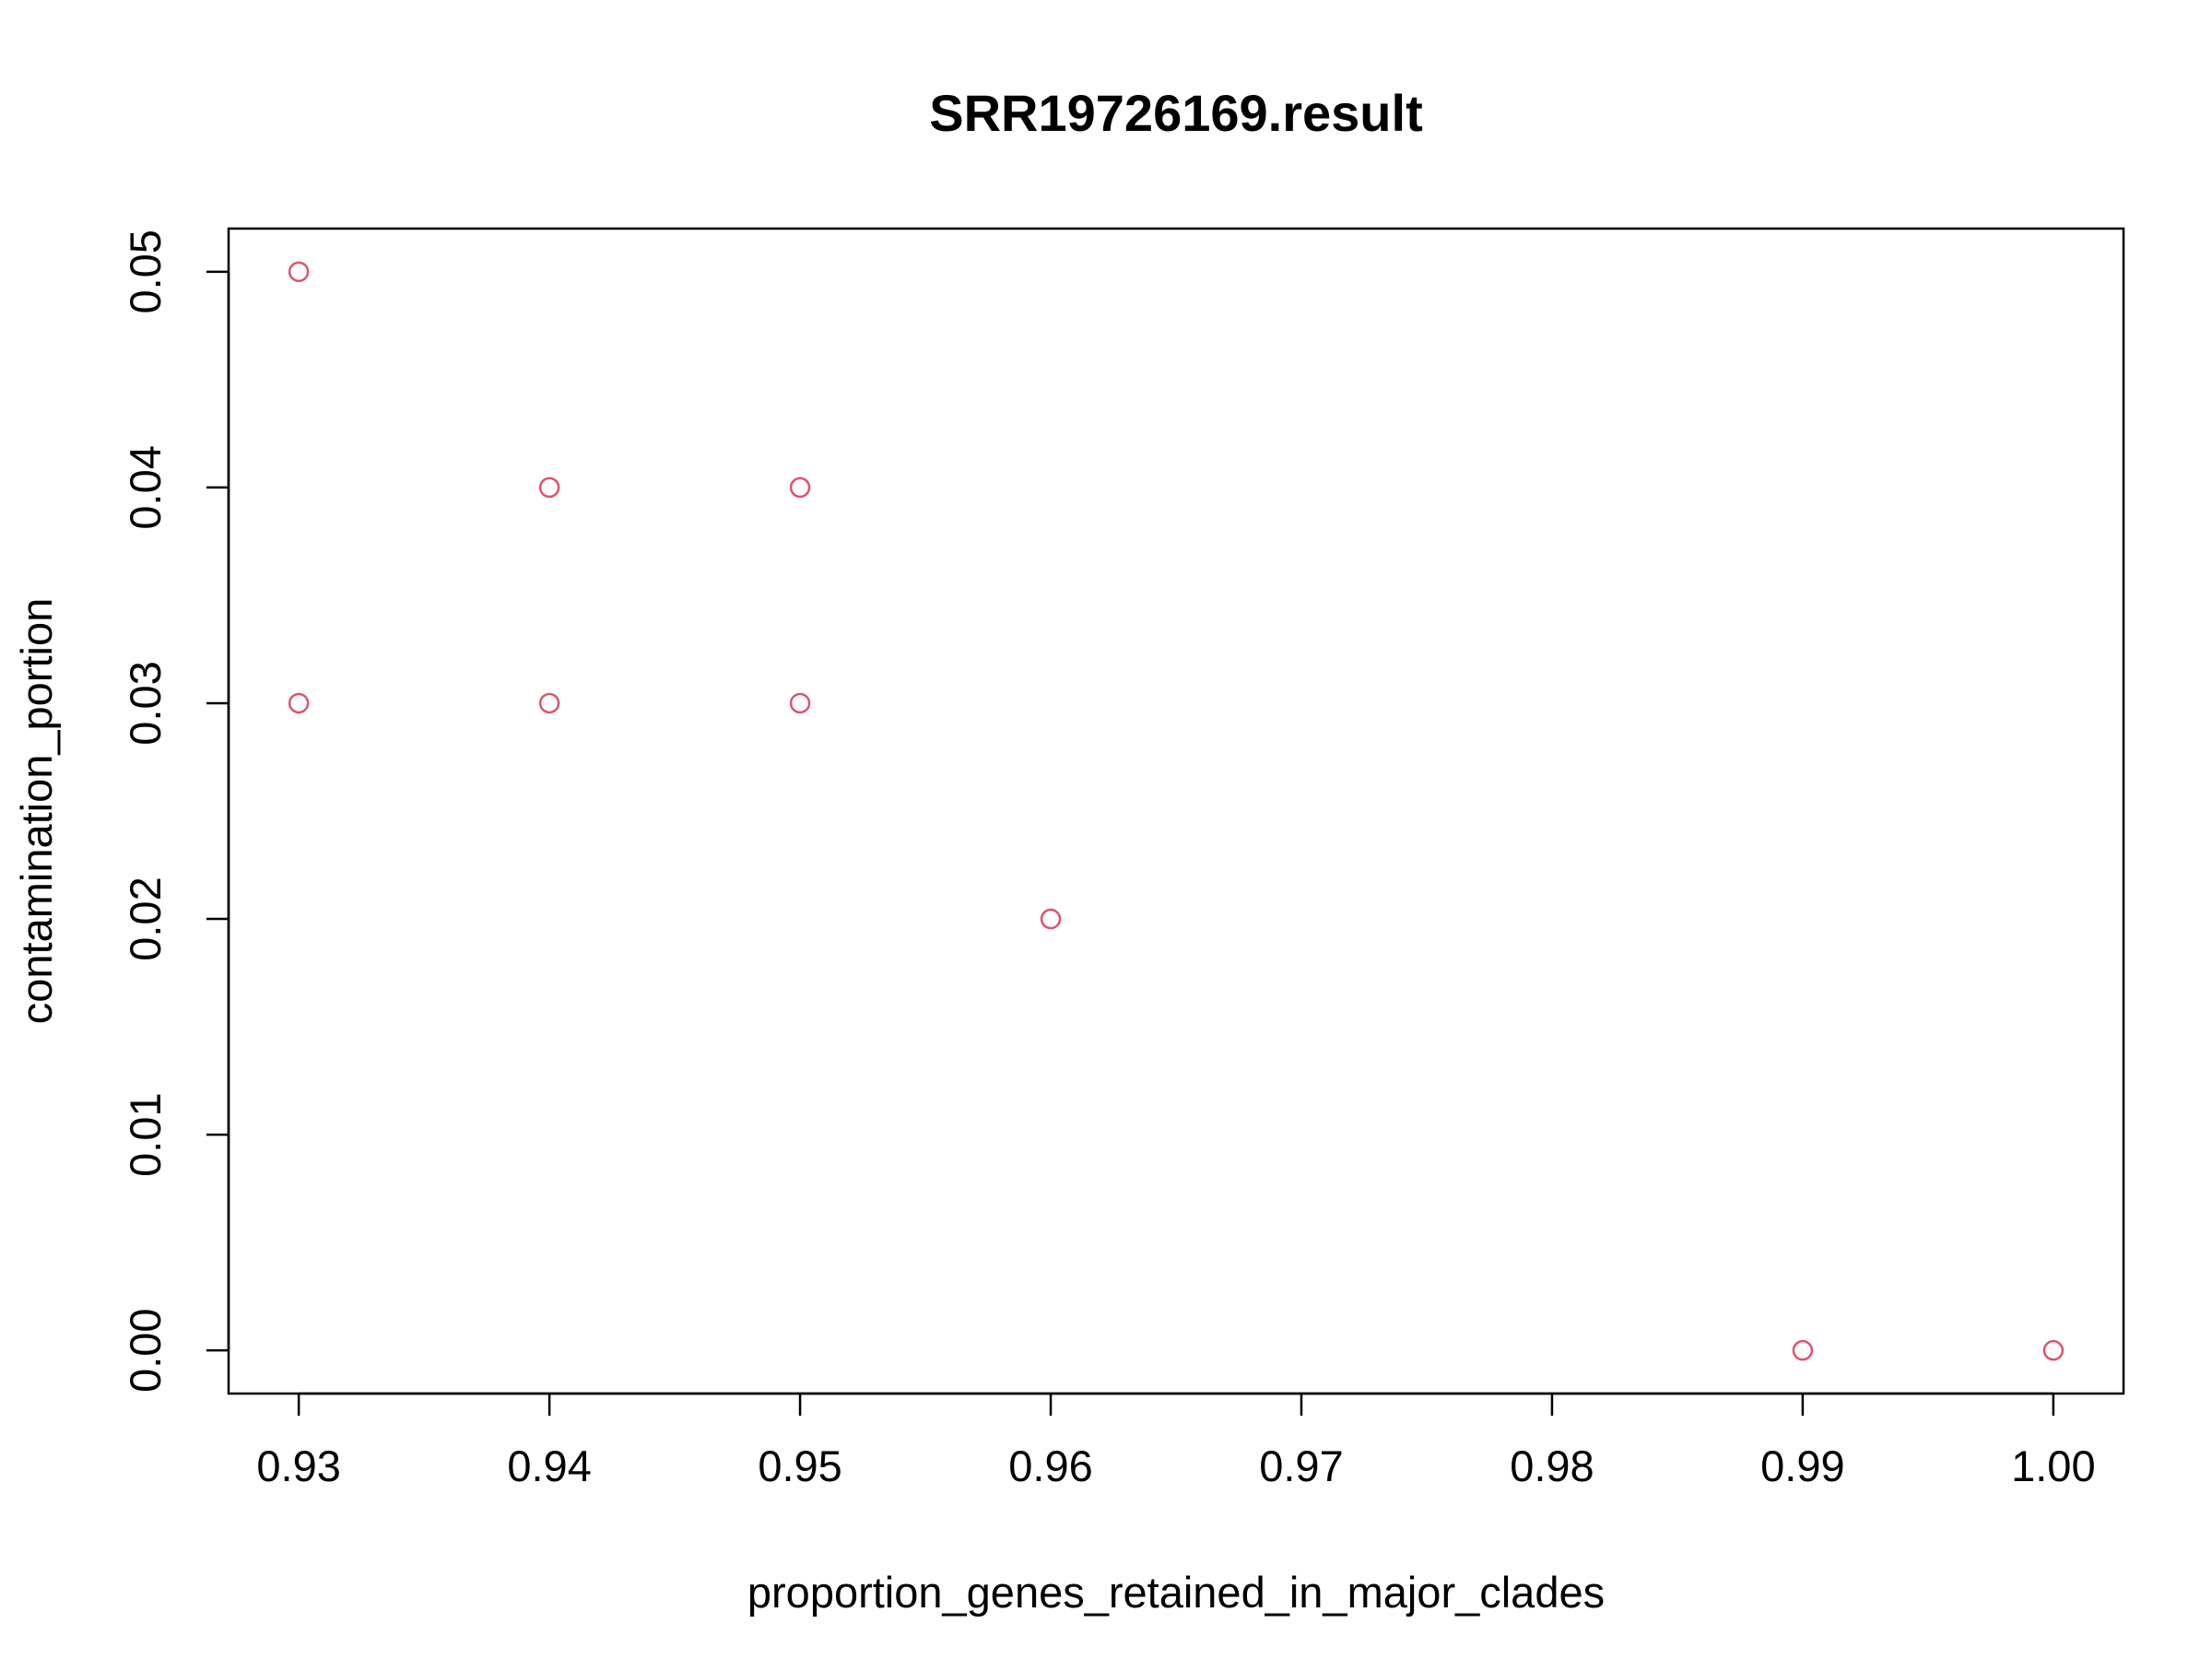 The width and height of the screenshot is (2212, 1659). I want to click on x-tick-label: 0.99, so click(1802, 1465).